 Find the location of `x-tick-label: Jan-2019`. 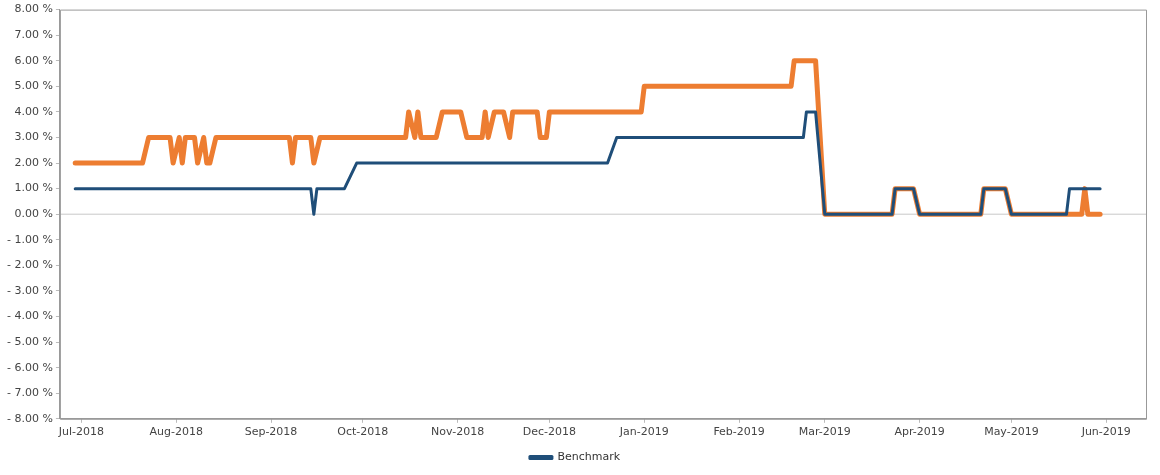

x-tick-label: Jan-2019 is located at coordinates (643, 432).